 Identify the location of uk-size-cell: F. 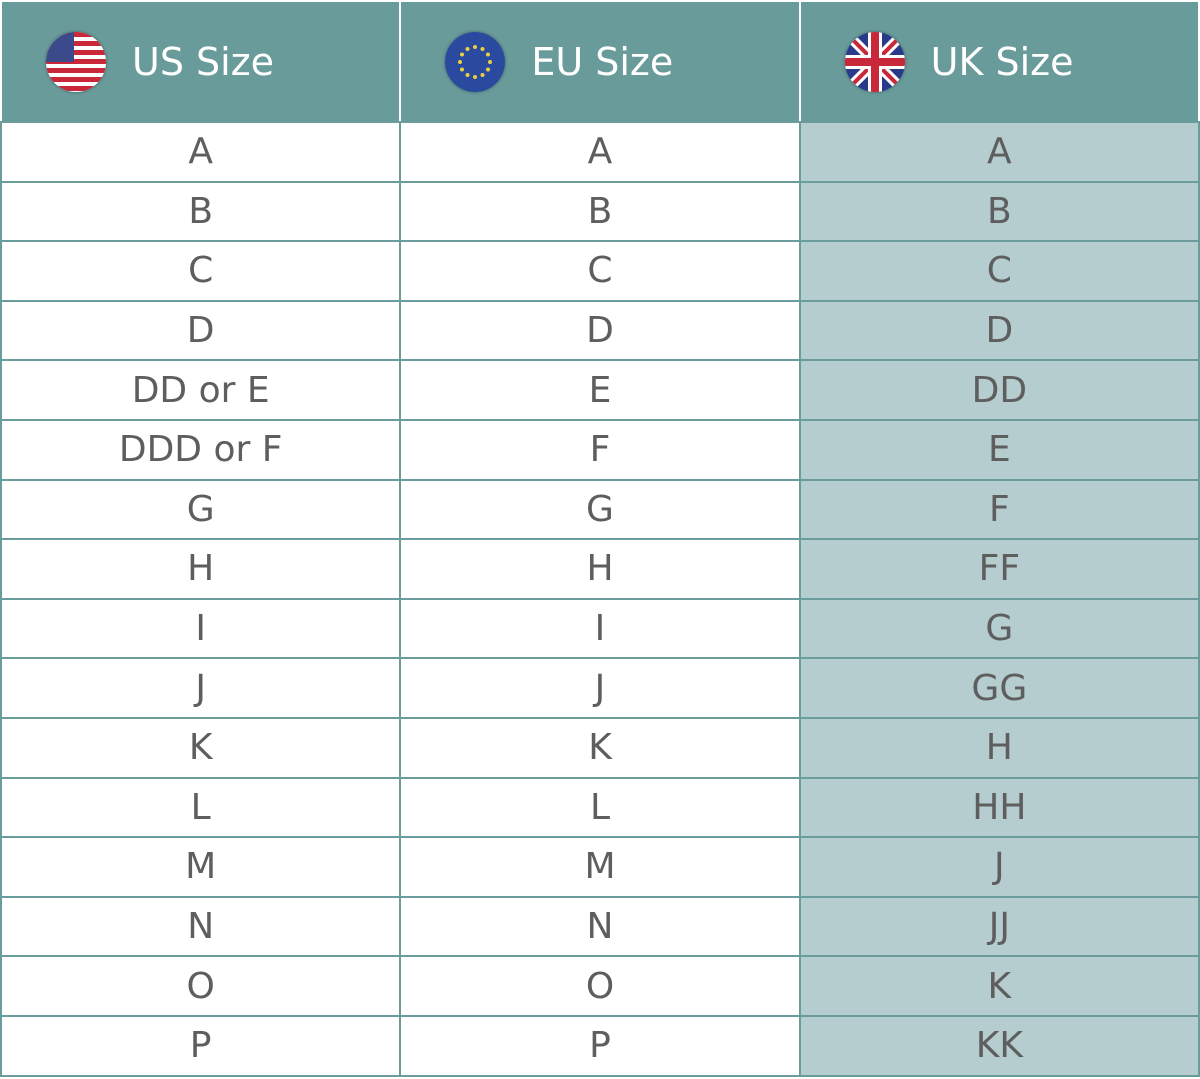
(999, 509).